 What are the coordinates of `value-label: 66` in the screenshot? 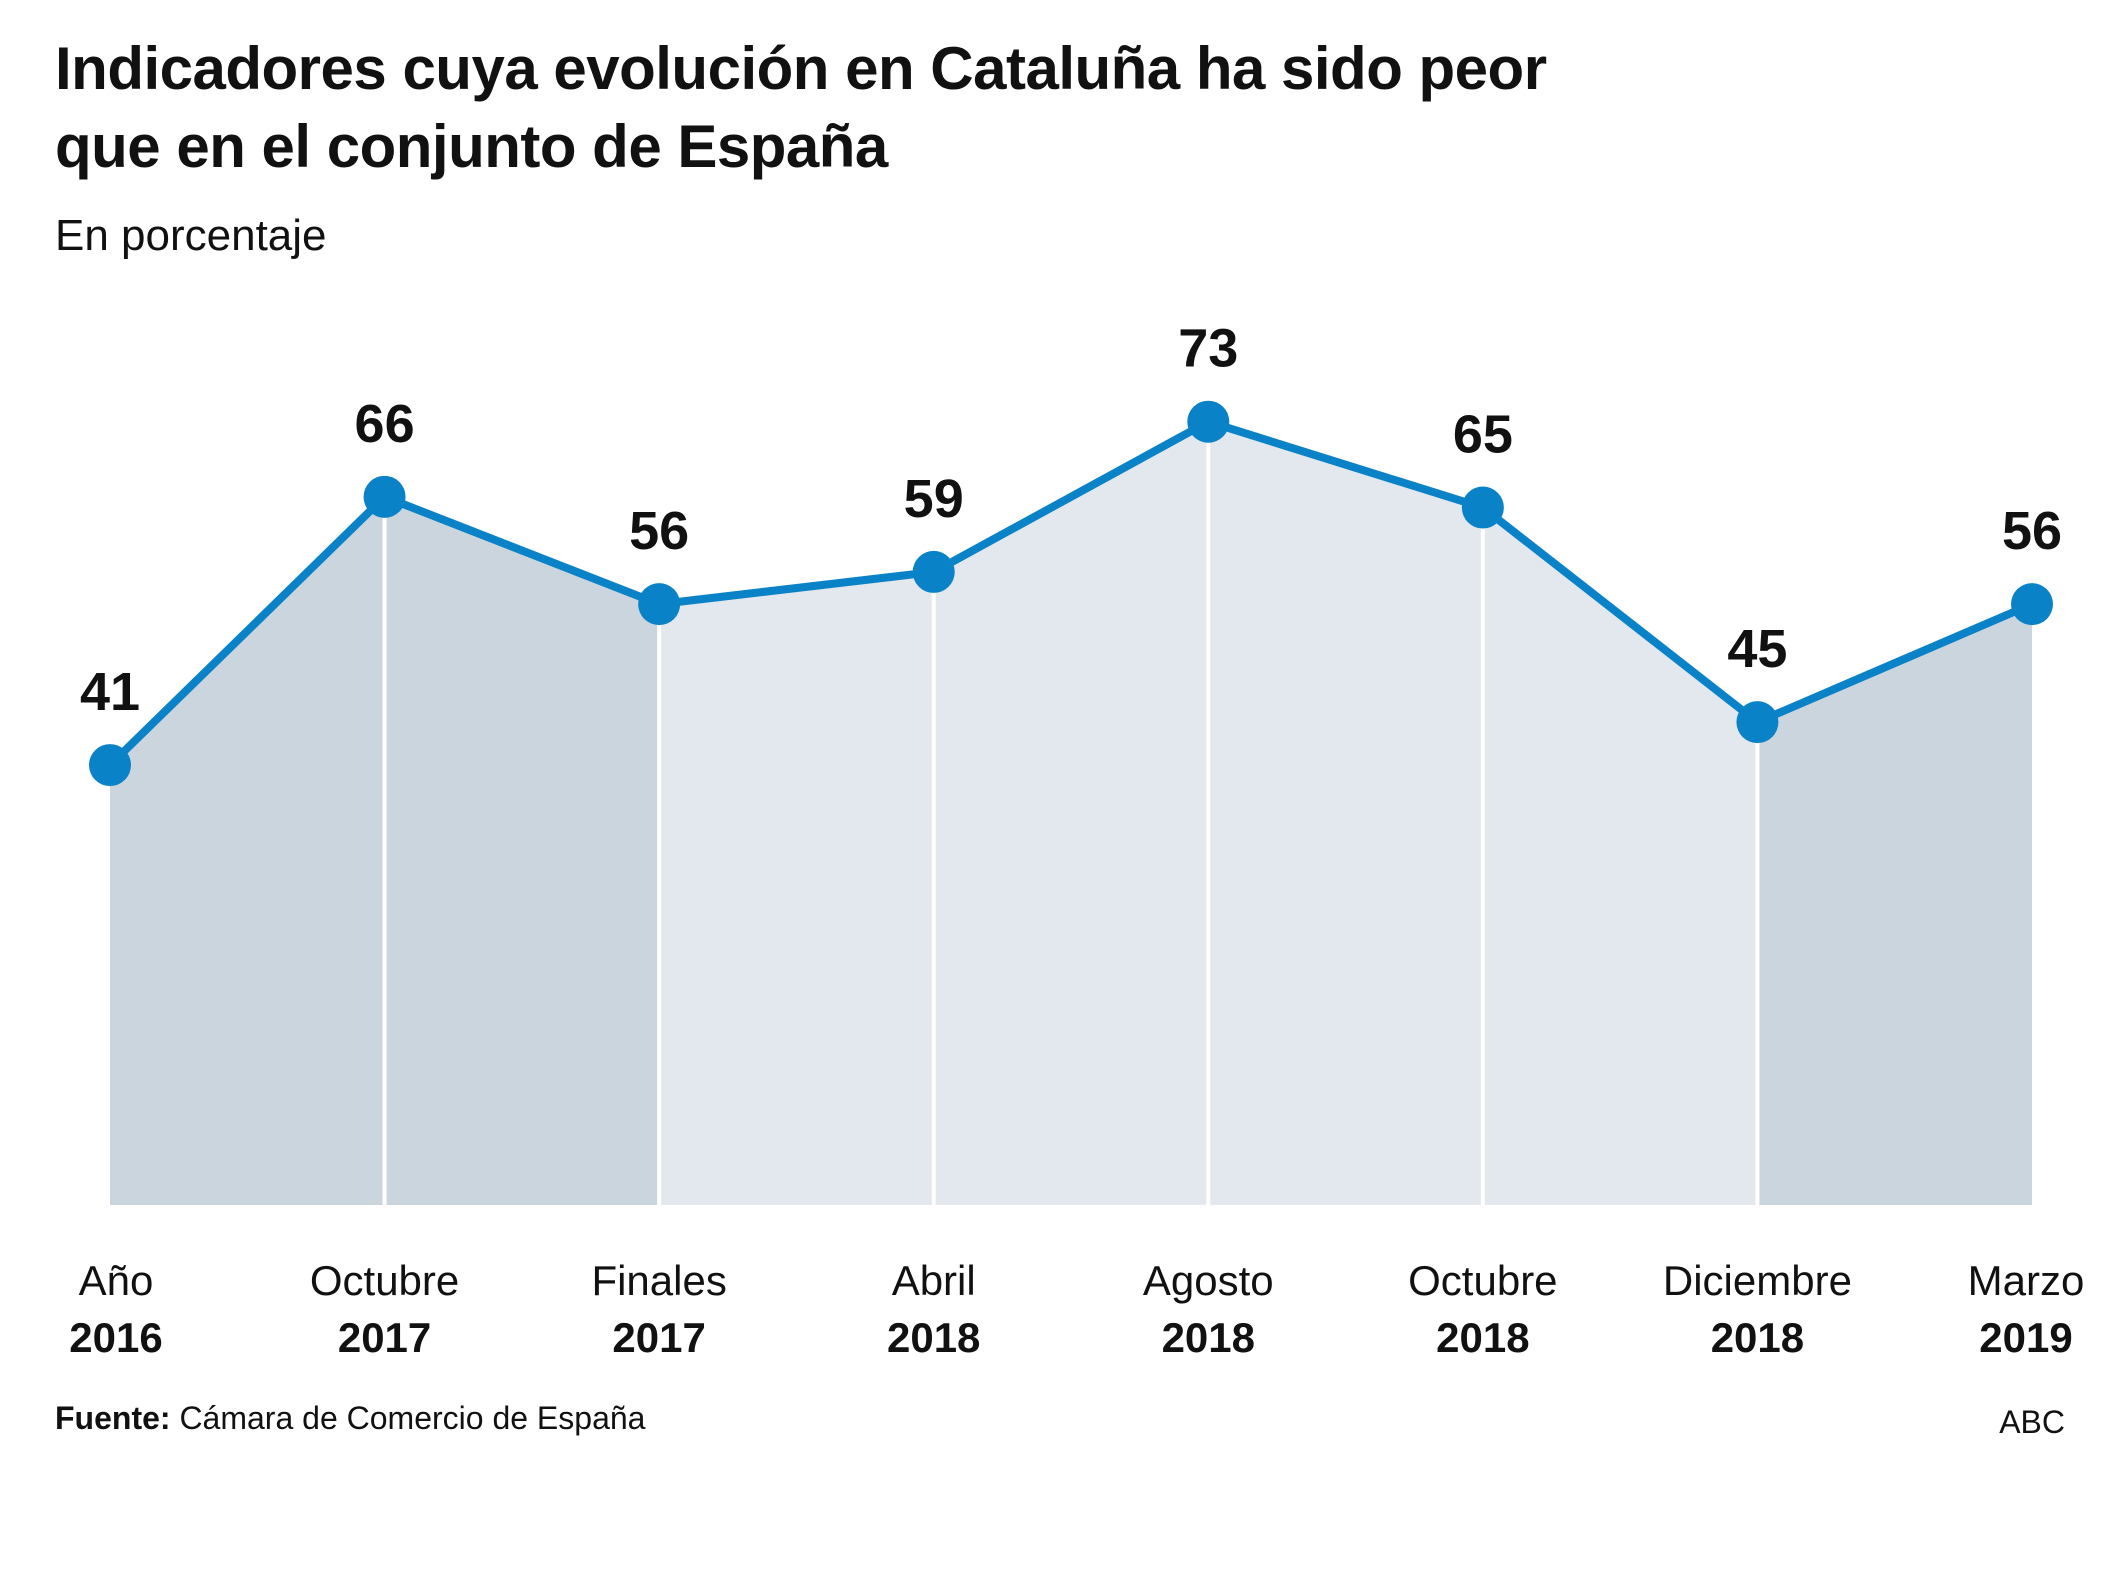 It's located at (385, 424).